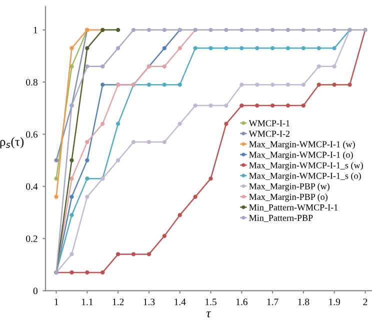 The image size is (379, 323). What do you see at coordinates (272, 302) in the screenshot?
I see `x-tick-label: 1.7` at bounding box center [272, 302].